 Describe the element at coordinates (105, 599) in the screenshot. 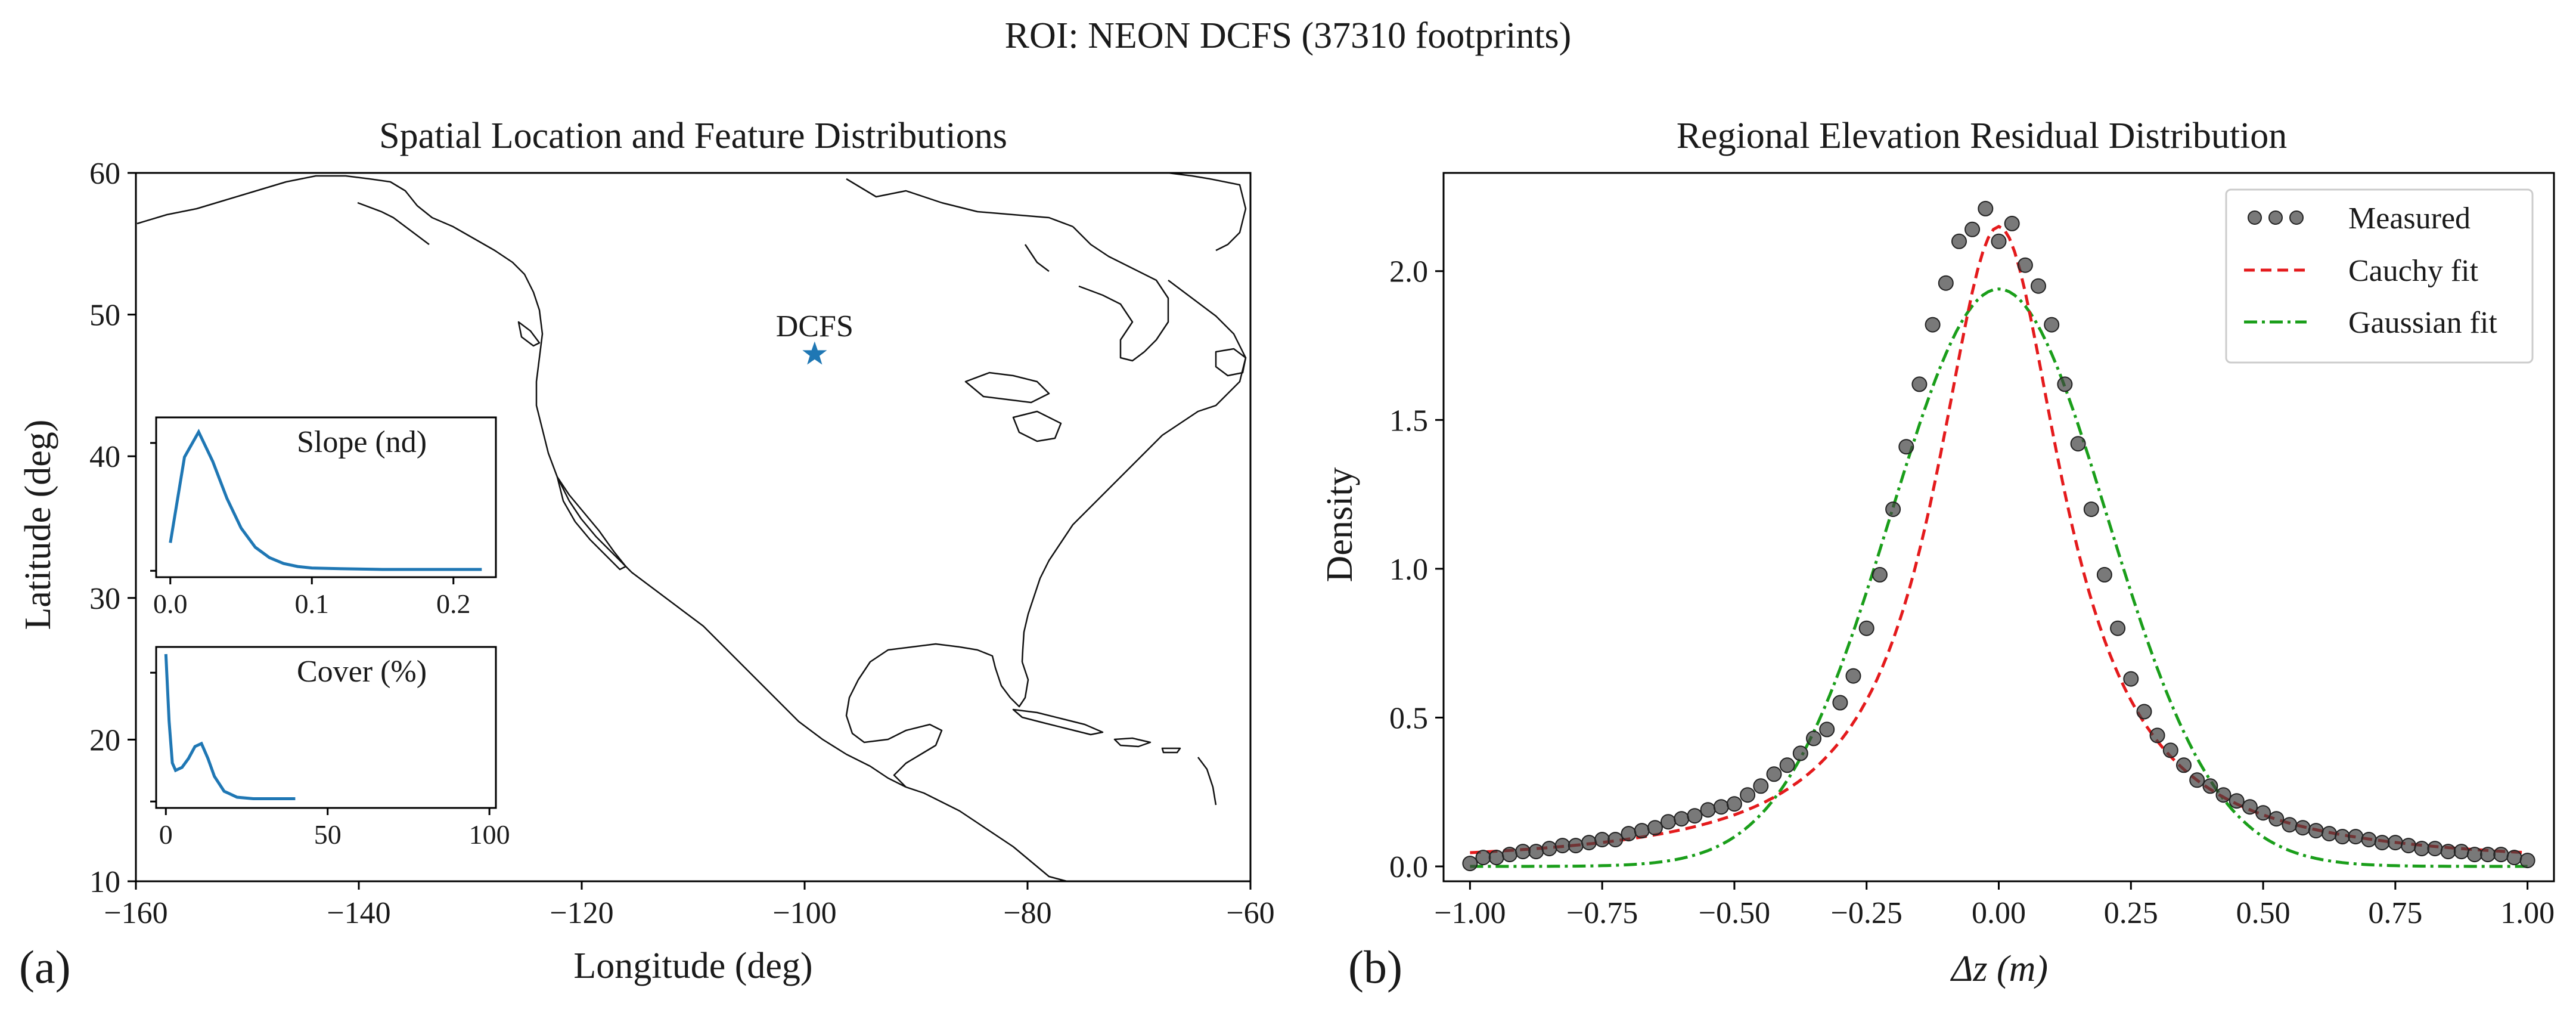

I see `map-y-tick-label: 30` at that location.